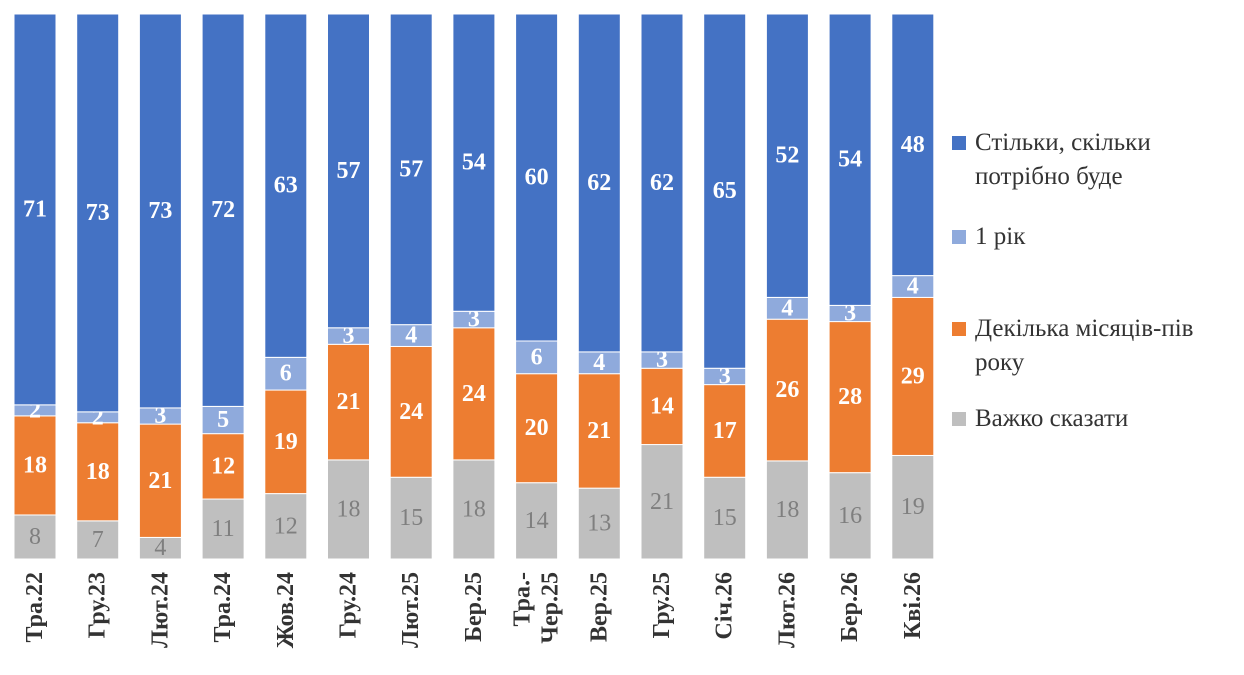 The height and width of the screenshot is (675, 1244). Describe the element at coordinates (725, 606) in the screenshot. I see `category-label: Січ.26` at that location.